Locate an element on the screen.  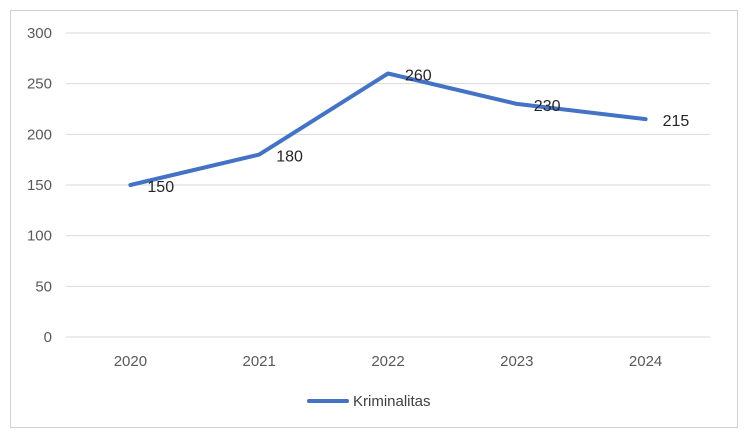
y-tick-label: 250 is located at coordinates (39, 84).